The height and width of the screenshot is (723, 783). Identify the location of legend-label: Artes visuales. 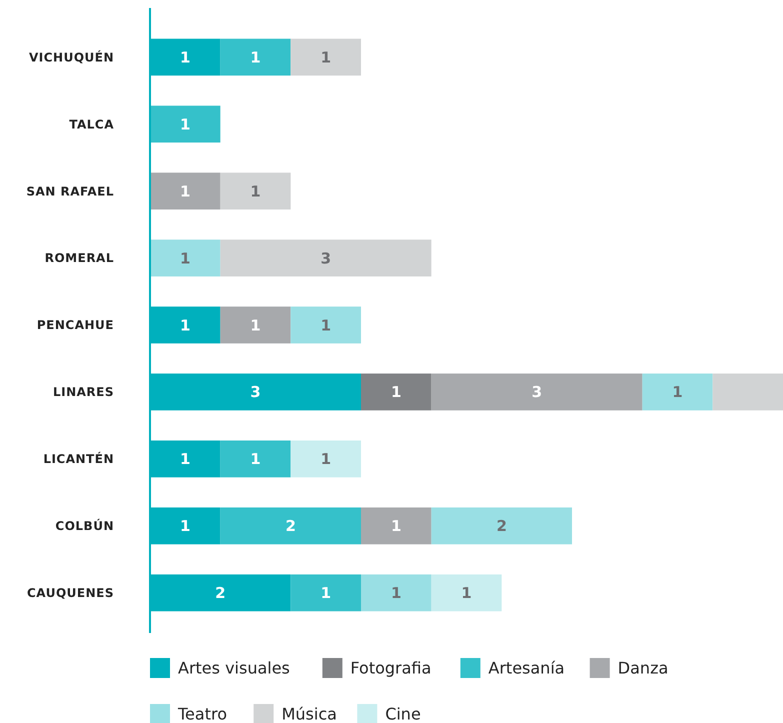
(234, 668).